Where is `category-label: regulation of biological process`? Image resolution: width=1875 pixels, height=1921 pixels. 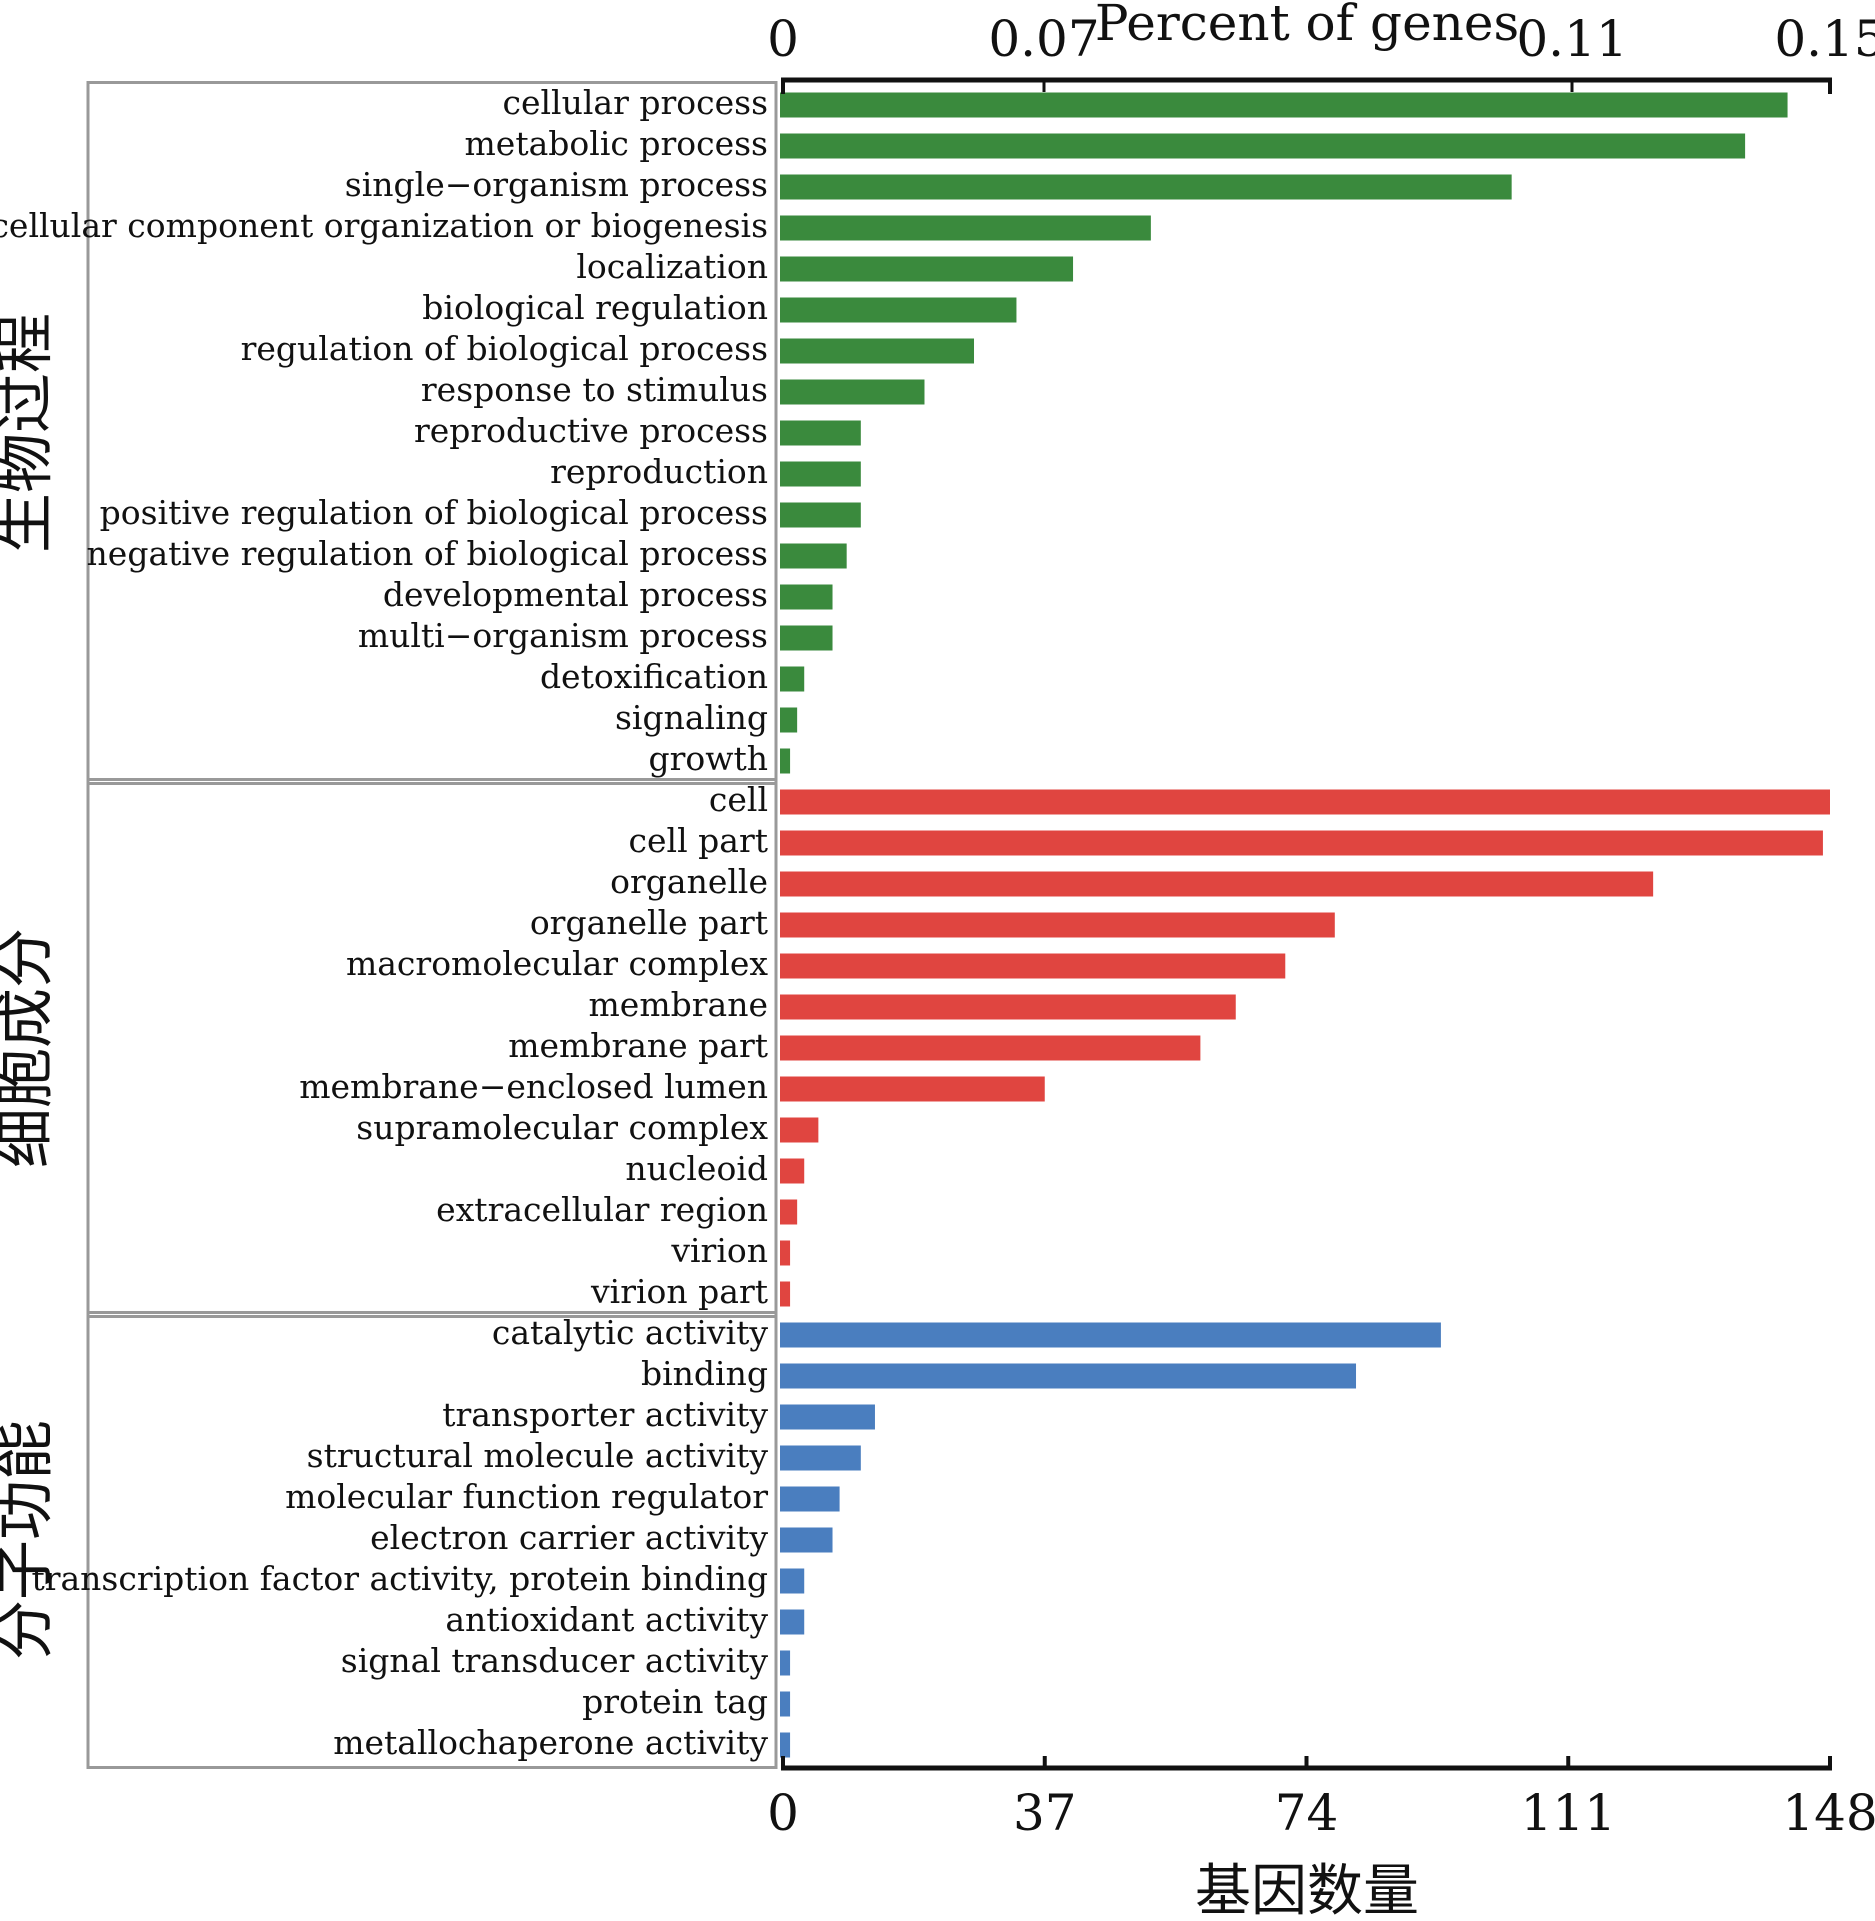
category-label: regulation of biological process is located at coordinates (504, 348).